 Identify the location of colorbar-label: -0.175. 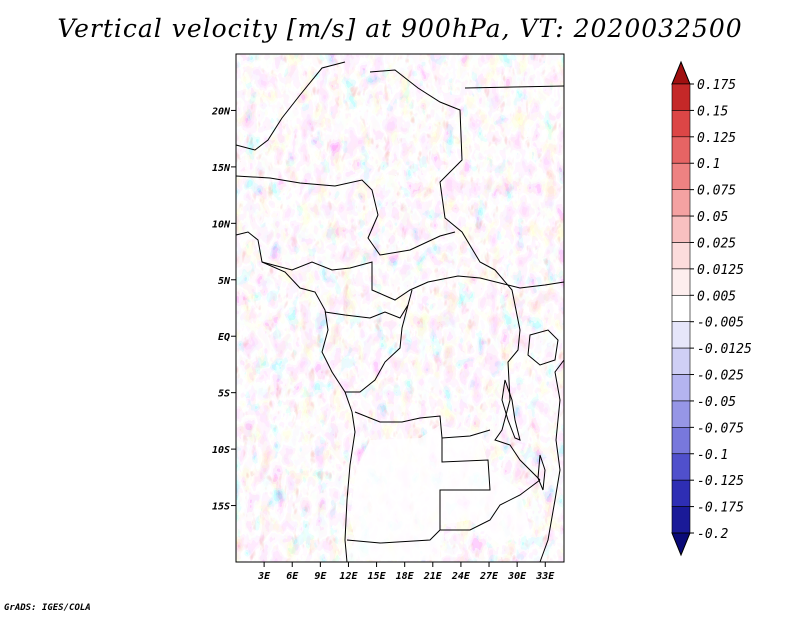
(720, 508).